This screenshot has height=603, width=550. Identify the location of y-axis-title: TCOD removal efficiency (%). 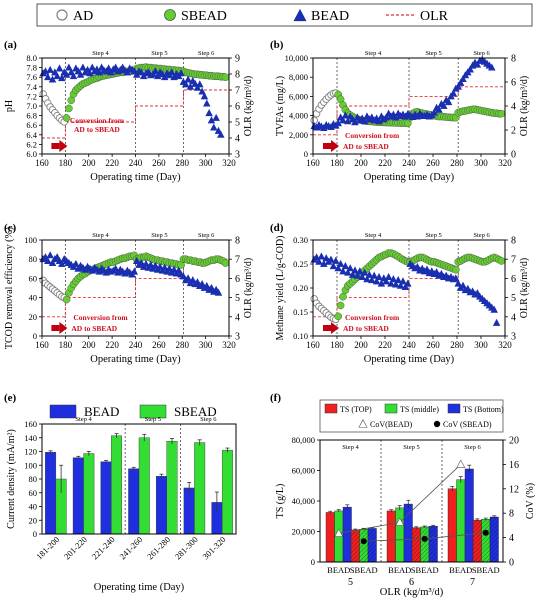
(9, 288).